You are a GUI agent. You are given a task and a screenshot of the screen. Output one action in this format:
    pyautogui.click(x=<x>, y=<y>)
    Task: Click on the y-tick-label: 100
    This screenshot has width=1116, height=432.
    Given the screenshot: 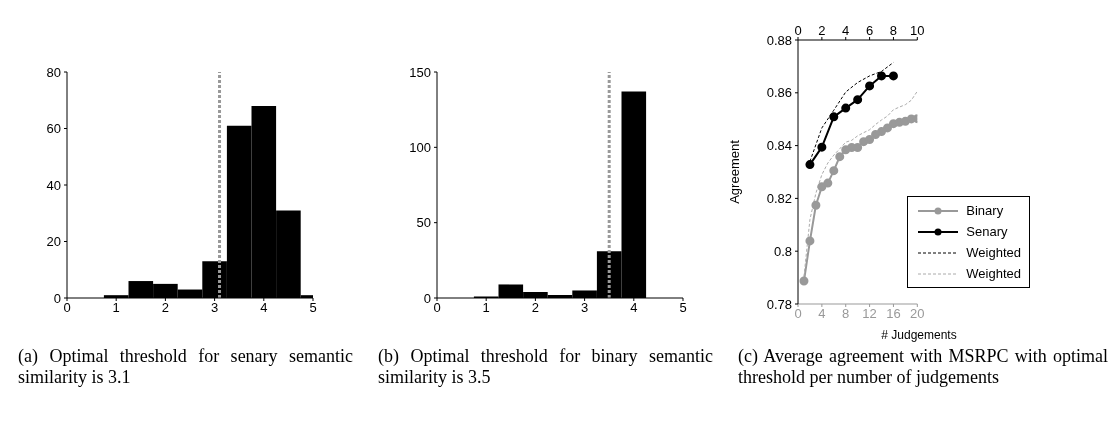 What is the action you would take?
    pyautogui.click(x=420, y=147)
    